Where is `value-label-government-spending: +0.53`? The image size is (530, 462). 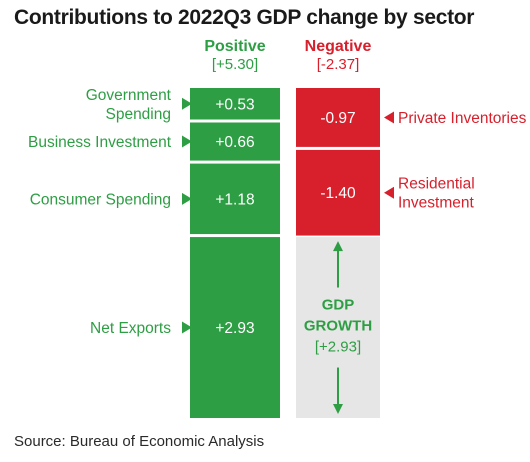
value-label-government-spending: +0.53 is located at coordinates (234, 104).